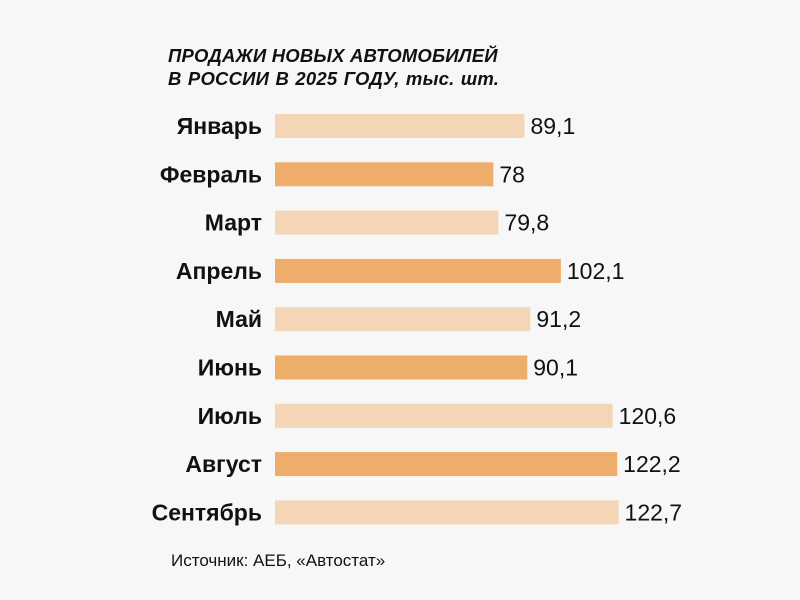 This screenshot has width=800, height=600. What do you see at coordinates (654, 512) in the screenshot?
I see `value-label: 122,7` at bounding box center [654, 512].